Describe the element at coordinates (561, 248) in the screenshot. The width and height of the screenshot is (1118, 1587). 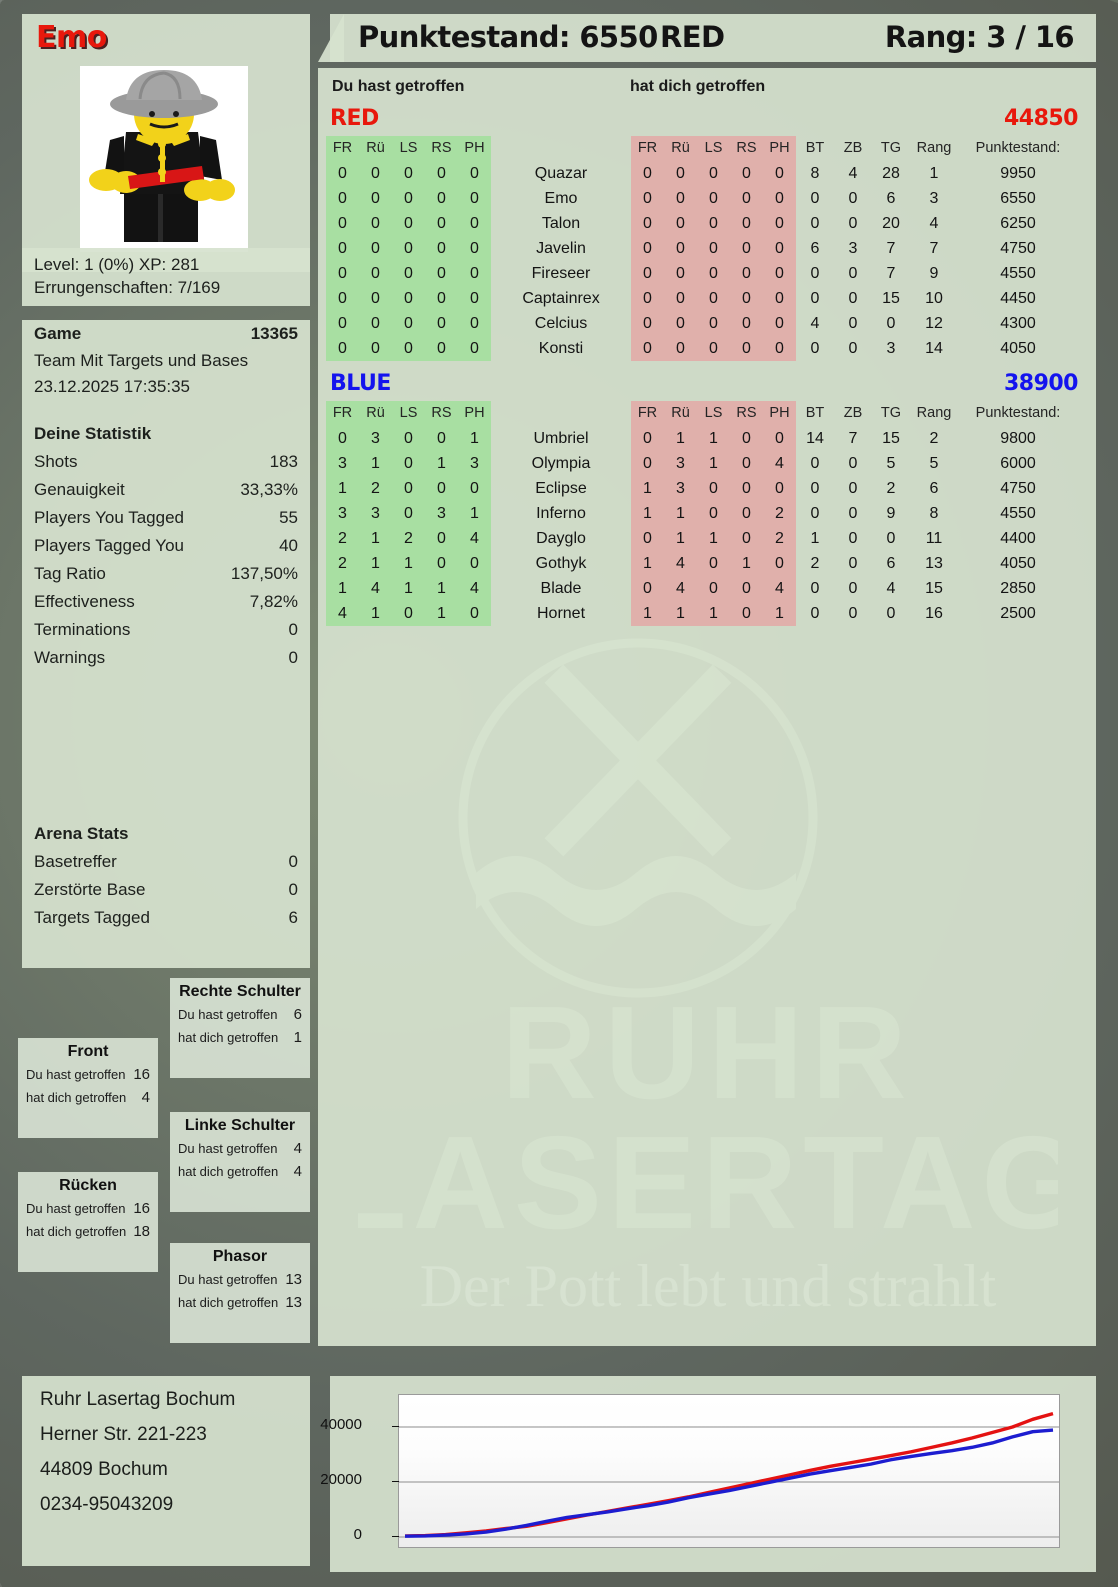
I see `cell-player-name: Javelin` at that location.